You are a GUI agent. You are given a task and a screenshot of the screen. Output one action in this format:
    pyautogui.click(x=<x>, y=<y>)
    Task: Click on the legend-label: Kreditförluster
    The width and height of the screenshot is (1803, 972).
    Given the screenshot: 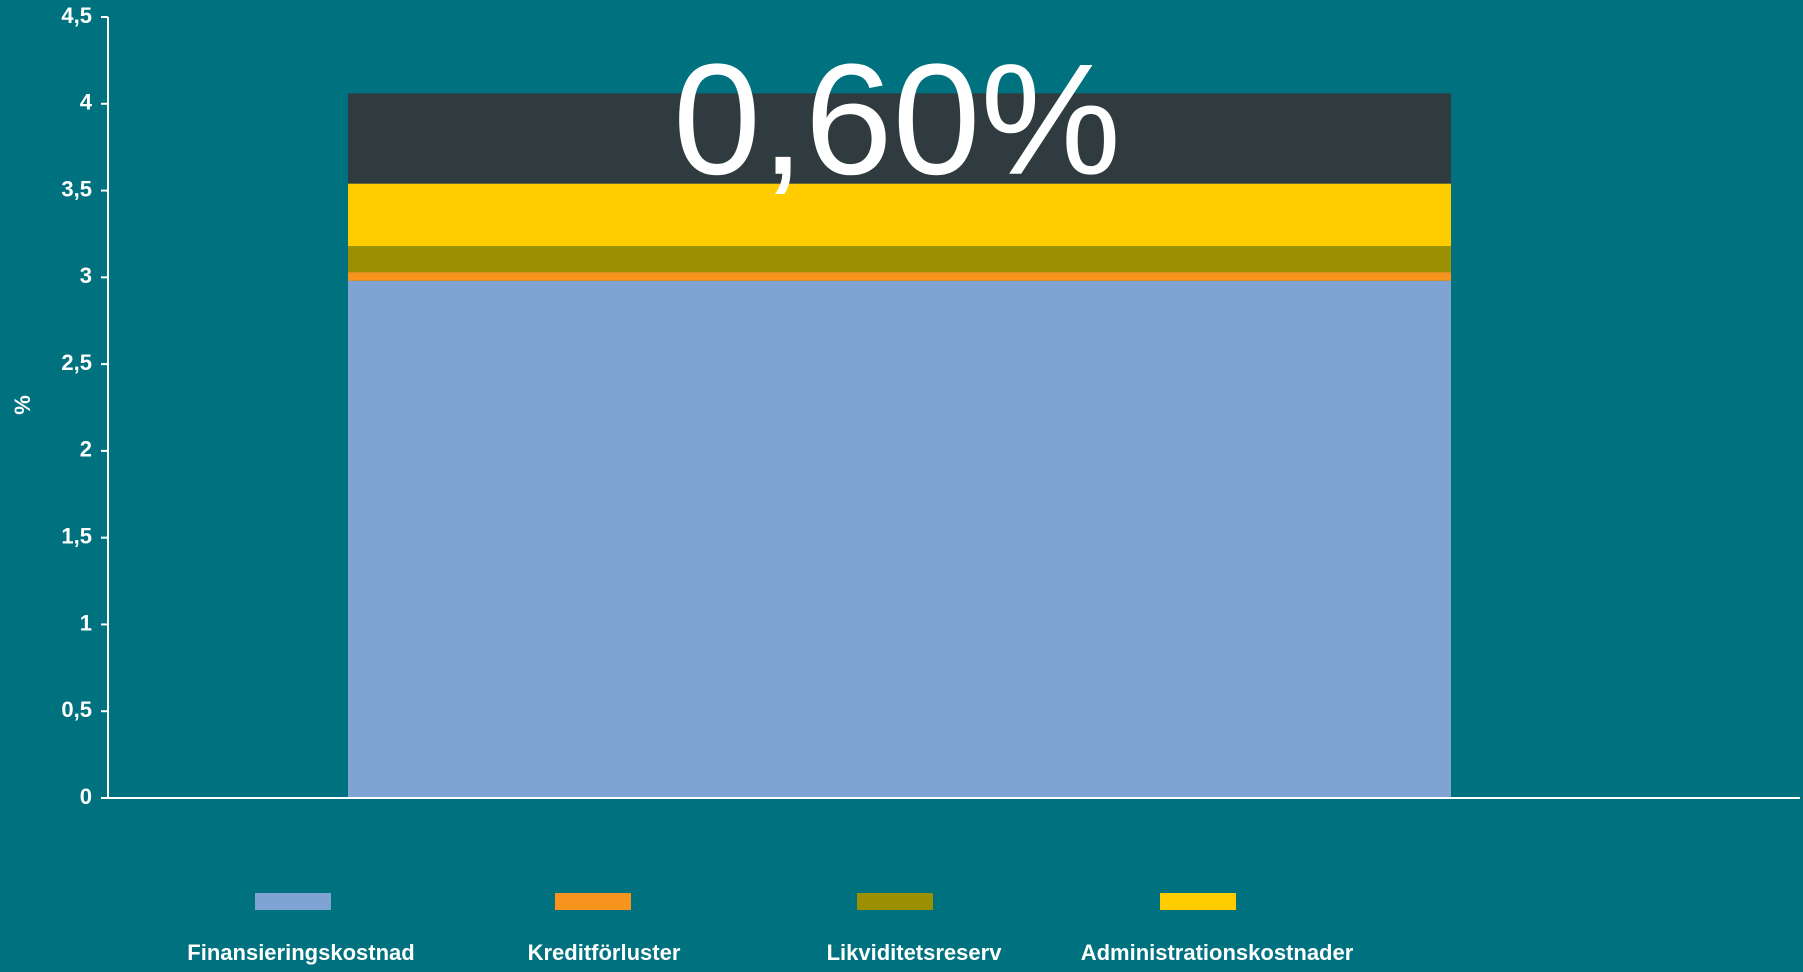 What is the action you would take?
    pyautogui.click(x=604, y=952)
    